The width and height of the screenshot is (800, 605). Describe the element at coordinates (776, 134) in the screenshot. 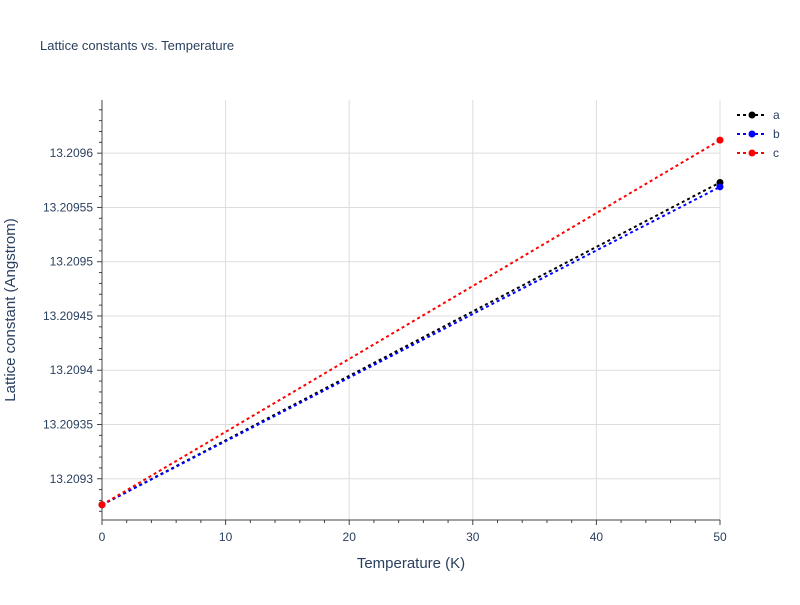

I see `legend-label-b: b` at that location.